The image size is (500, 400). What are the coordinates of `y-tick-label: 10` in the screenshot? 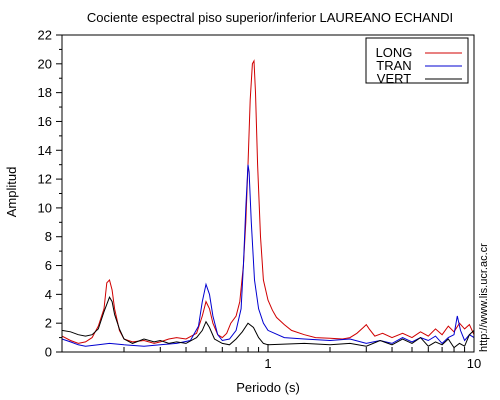 It's located at (45, 207).